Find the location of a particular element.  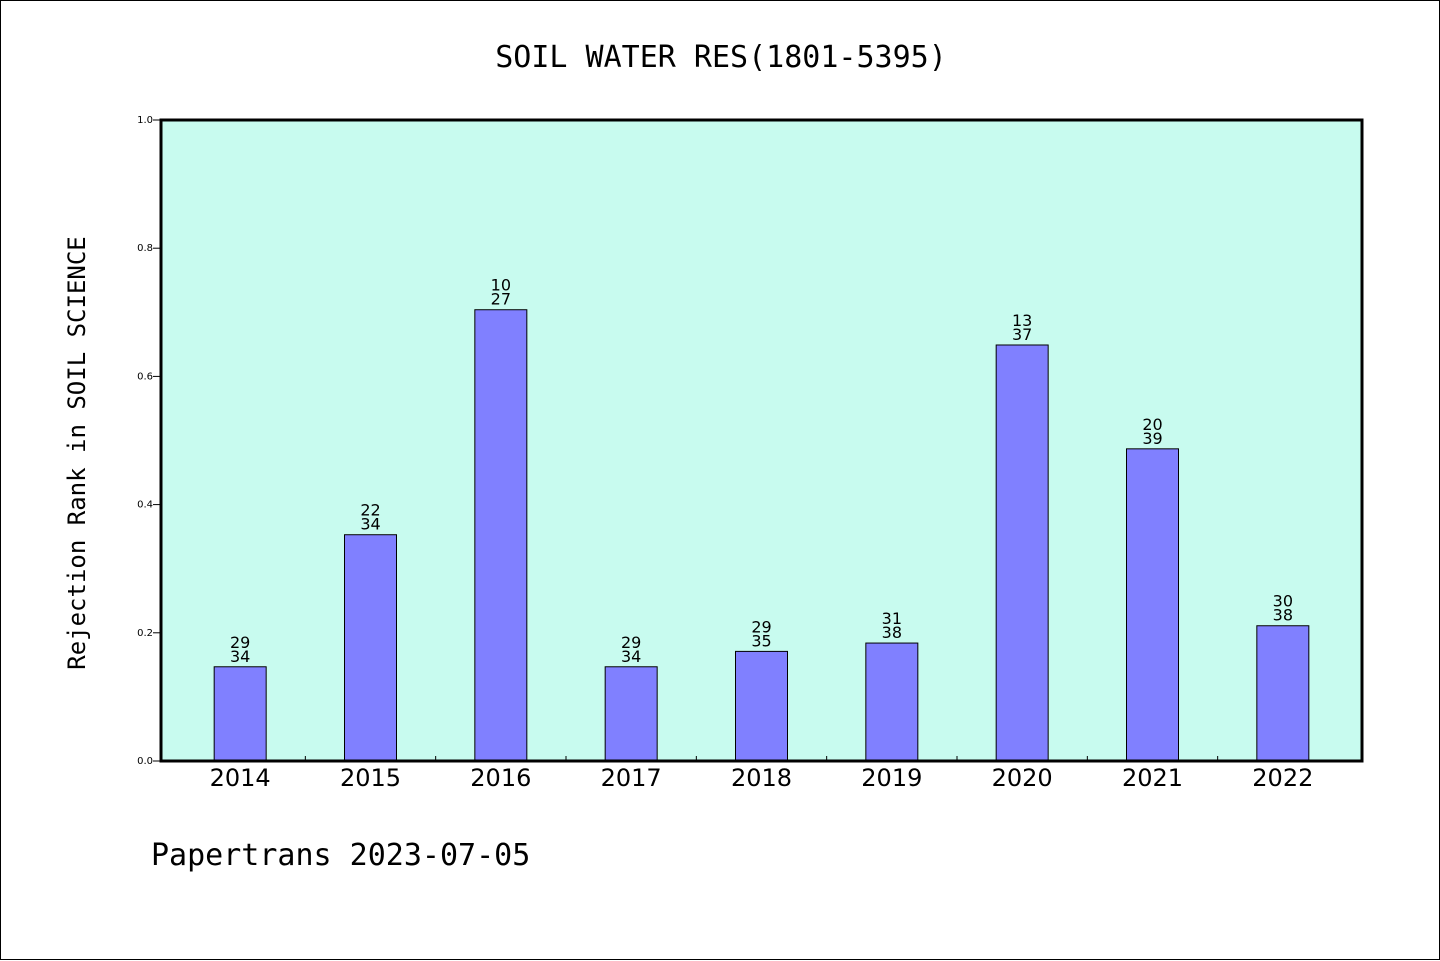

x-tick-label: 2022 is located at coordinates (1282, 778).